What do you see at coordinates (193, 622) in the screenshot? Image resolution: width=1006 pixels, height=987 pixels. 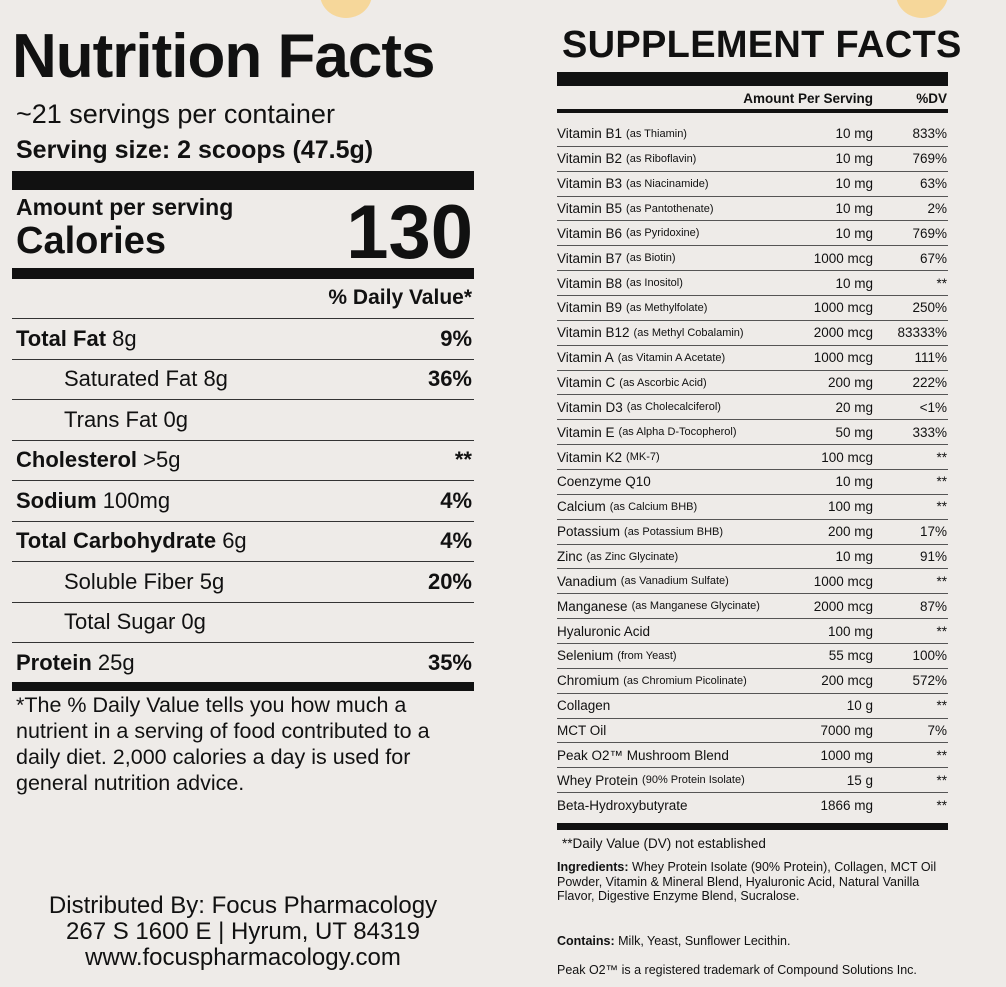 I see `nutrient-amount: 0g` at bounding box center [193, 622].